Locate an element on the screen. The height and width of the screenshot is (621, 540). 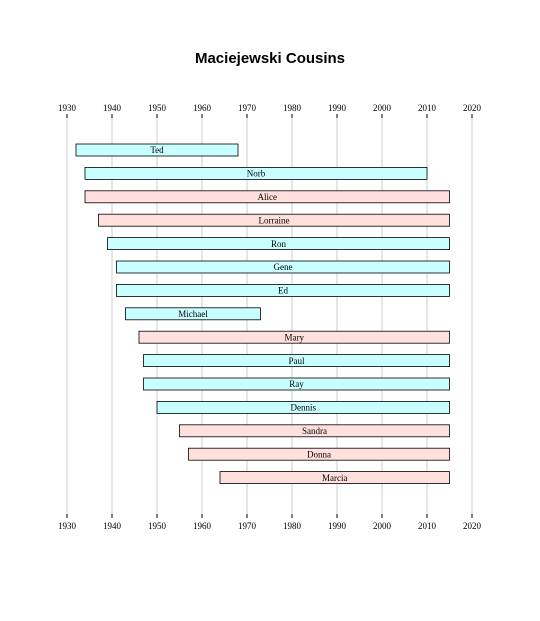
bottom-axis: 1930 1940 1950 1960 1970 1980 1990 2000 2010 2020 is located at coordinates (270, 522).